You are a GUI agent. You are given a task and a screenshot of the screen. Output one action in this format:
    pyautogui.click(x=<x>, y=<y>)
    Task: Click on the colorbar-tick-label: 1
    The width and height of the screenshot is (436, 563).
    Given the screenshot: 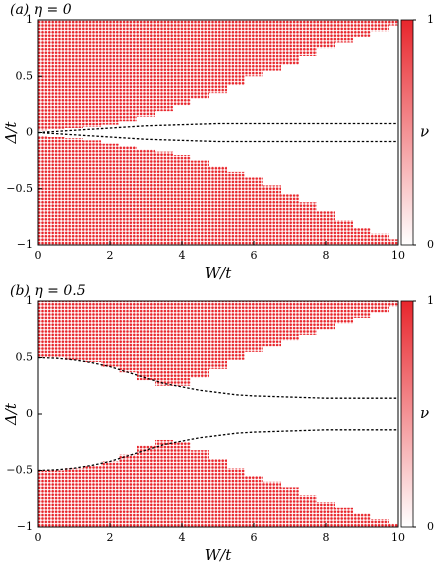 What is the action you would take?
    pyautogui.click(x=430, y=19)
    